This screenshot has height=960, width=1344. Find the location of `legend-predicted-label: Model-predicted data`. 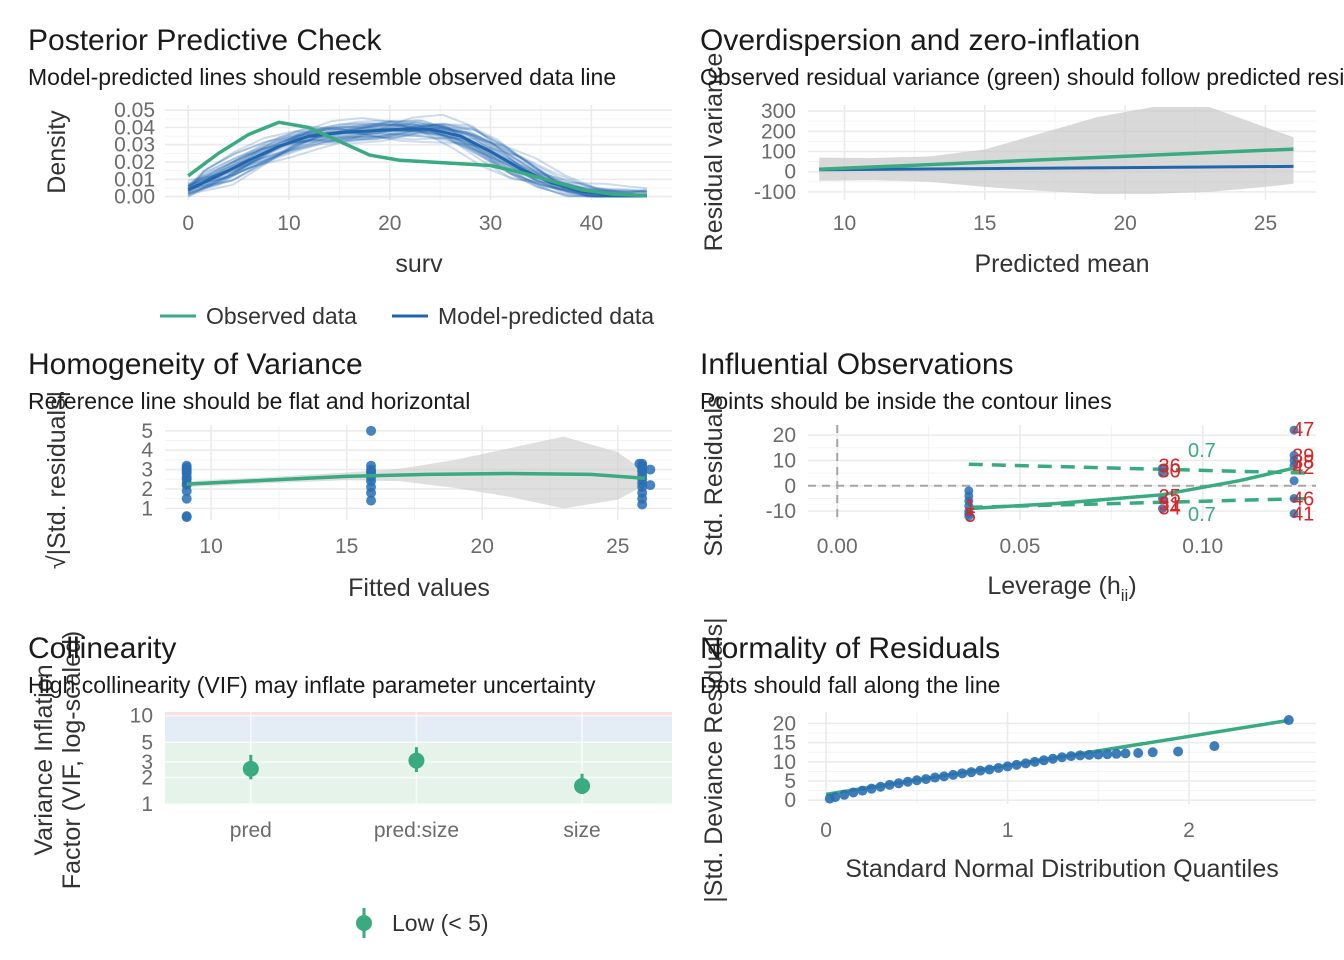

legend-predicted-label: Model-predicted data is located at coordinates (546, 316).